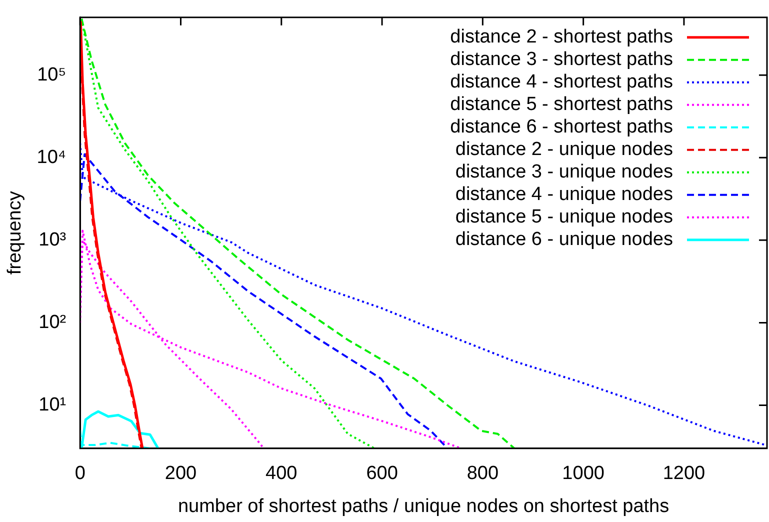 This screenshot has height=522, width=769. I want to click on x-tick-label: 200, so click(180, 473).